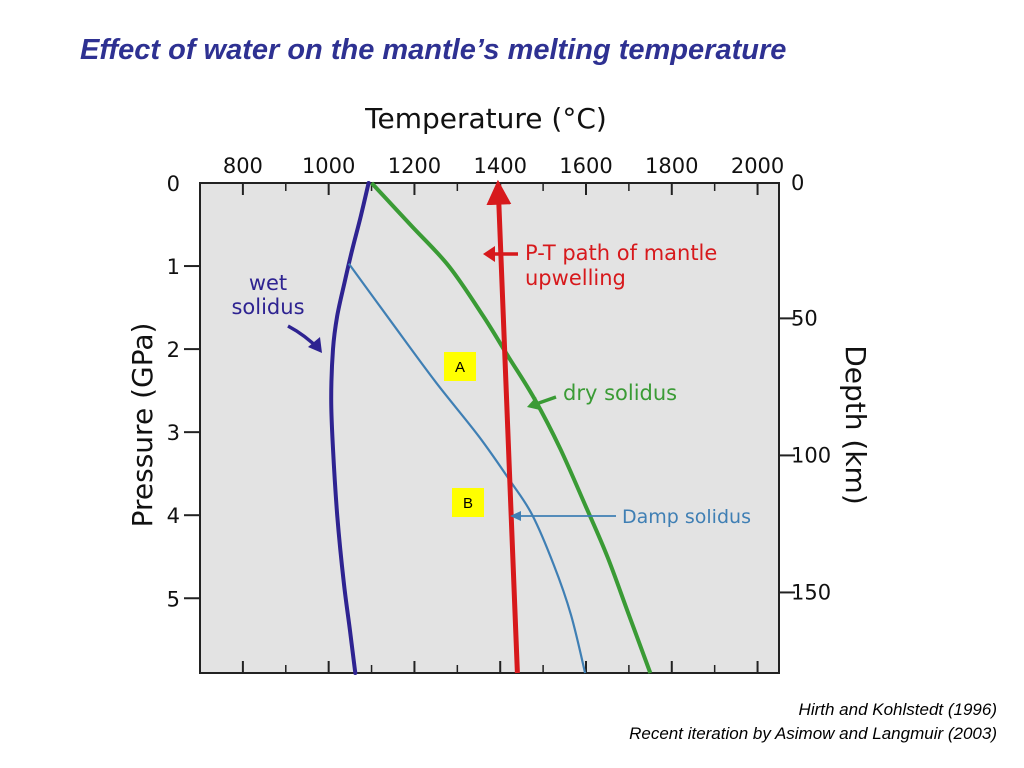 Image resolution: width=1024 pixels, height=768 pixels. What do you see at coordinates (811, 592) in the screenshot?
I see `depth-tick-label: 150` at bounding box center [811, 592].